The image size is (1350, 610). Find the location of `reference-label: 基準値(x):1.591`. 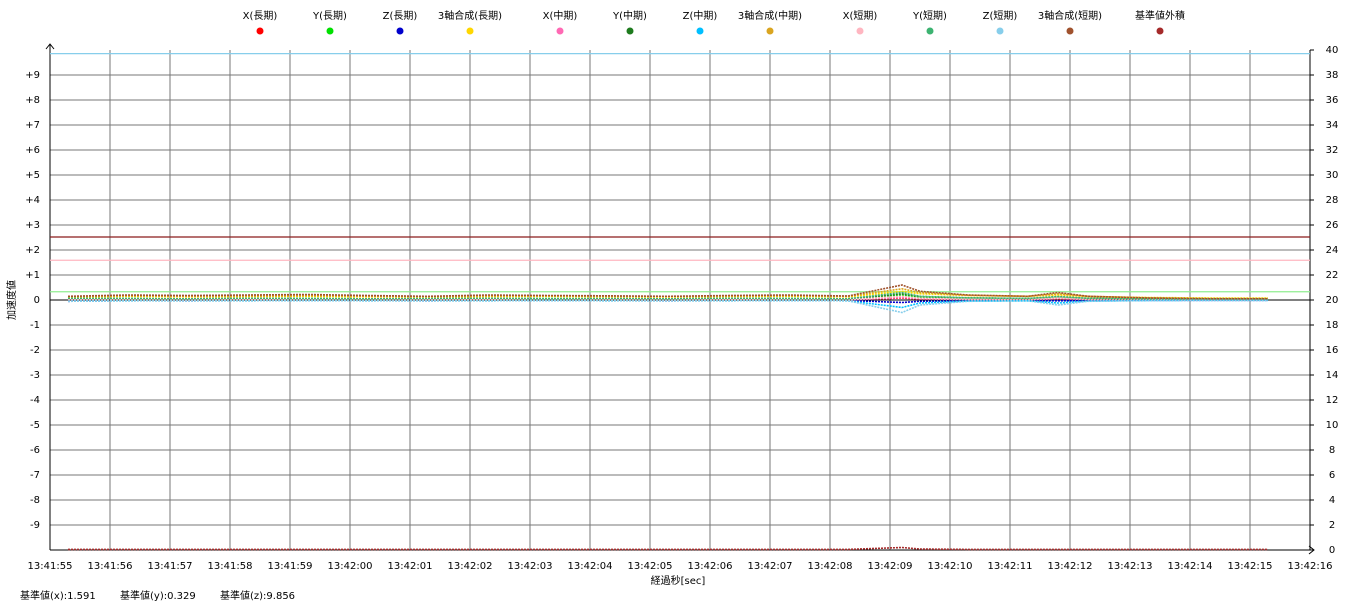

reference-label: 基準値(x):1.591 is located at coordinates (58, 595).